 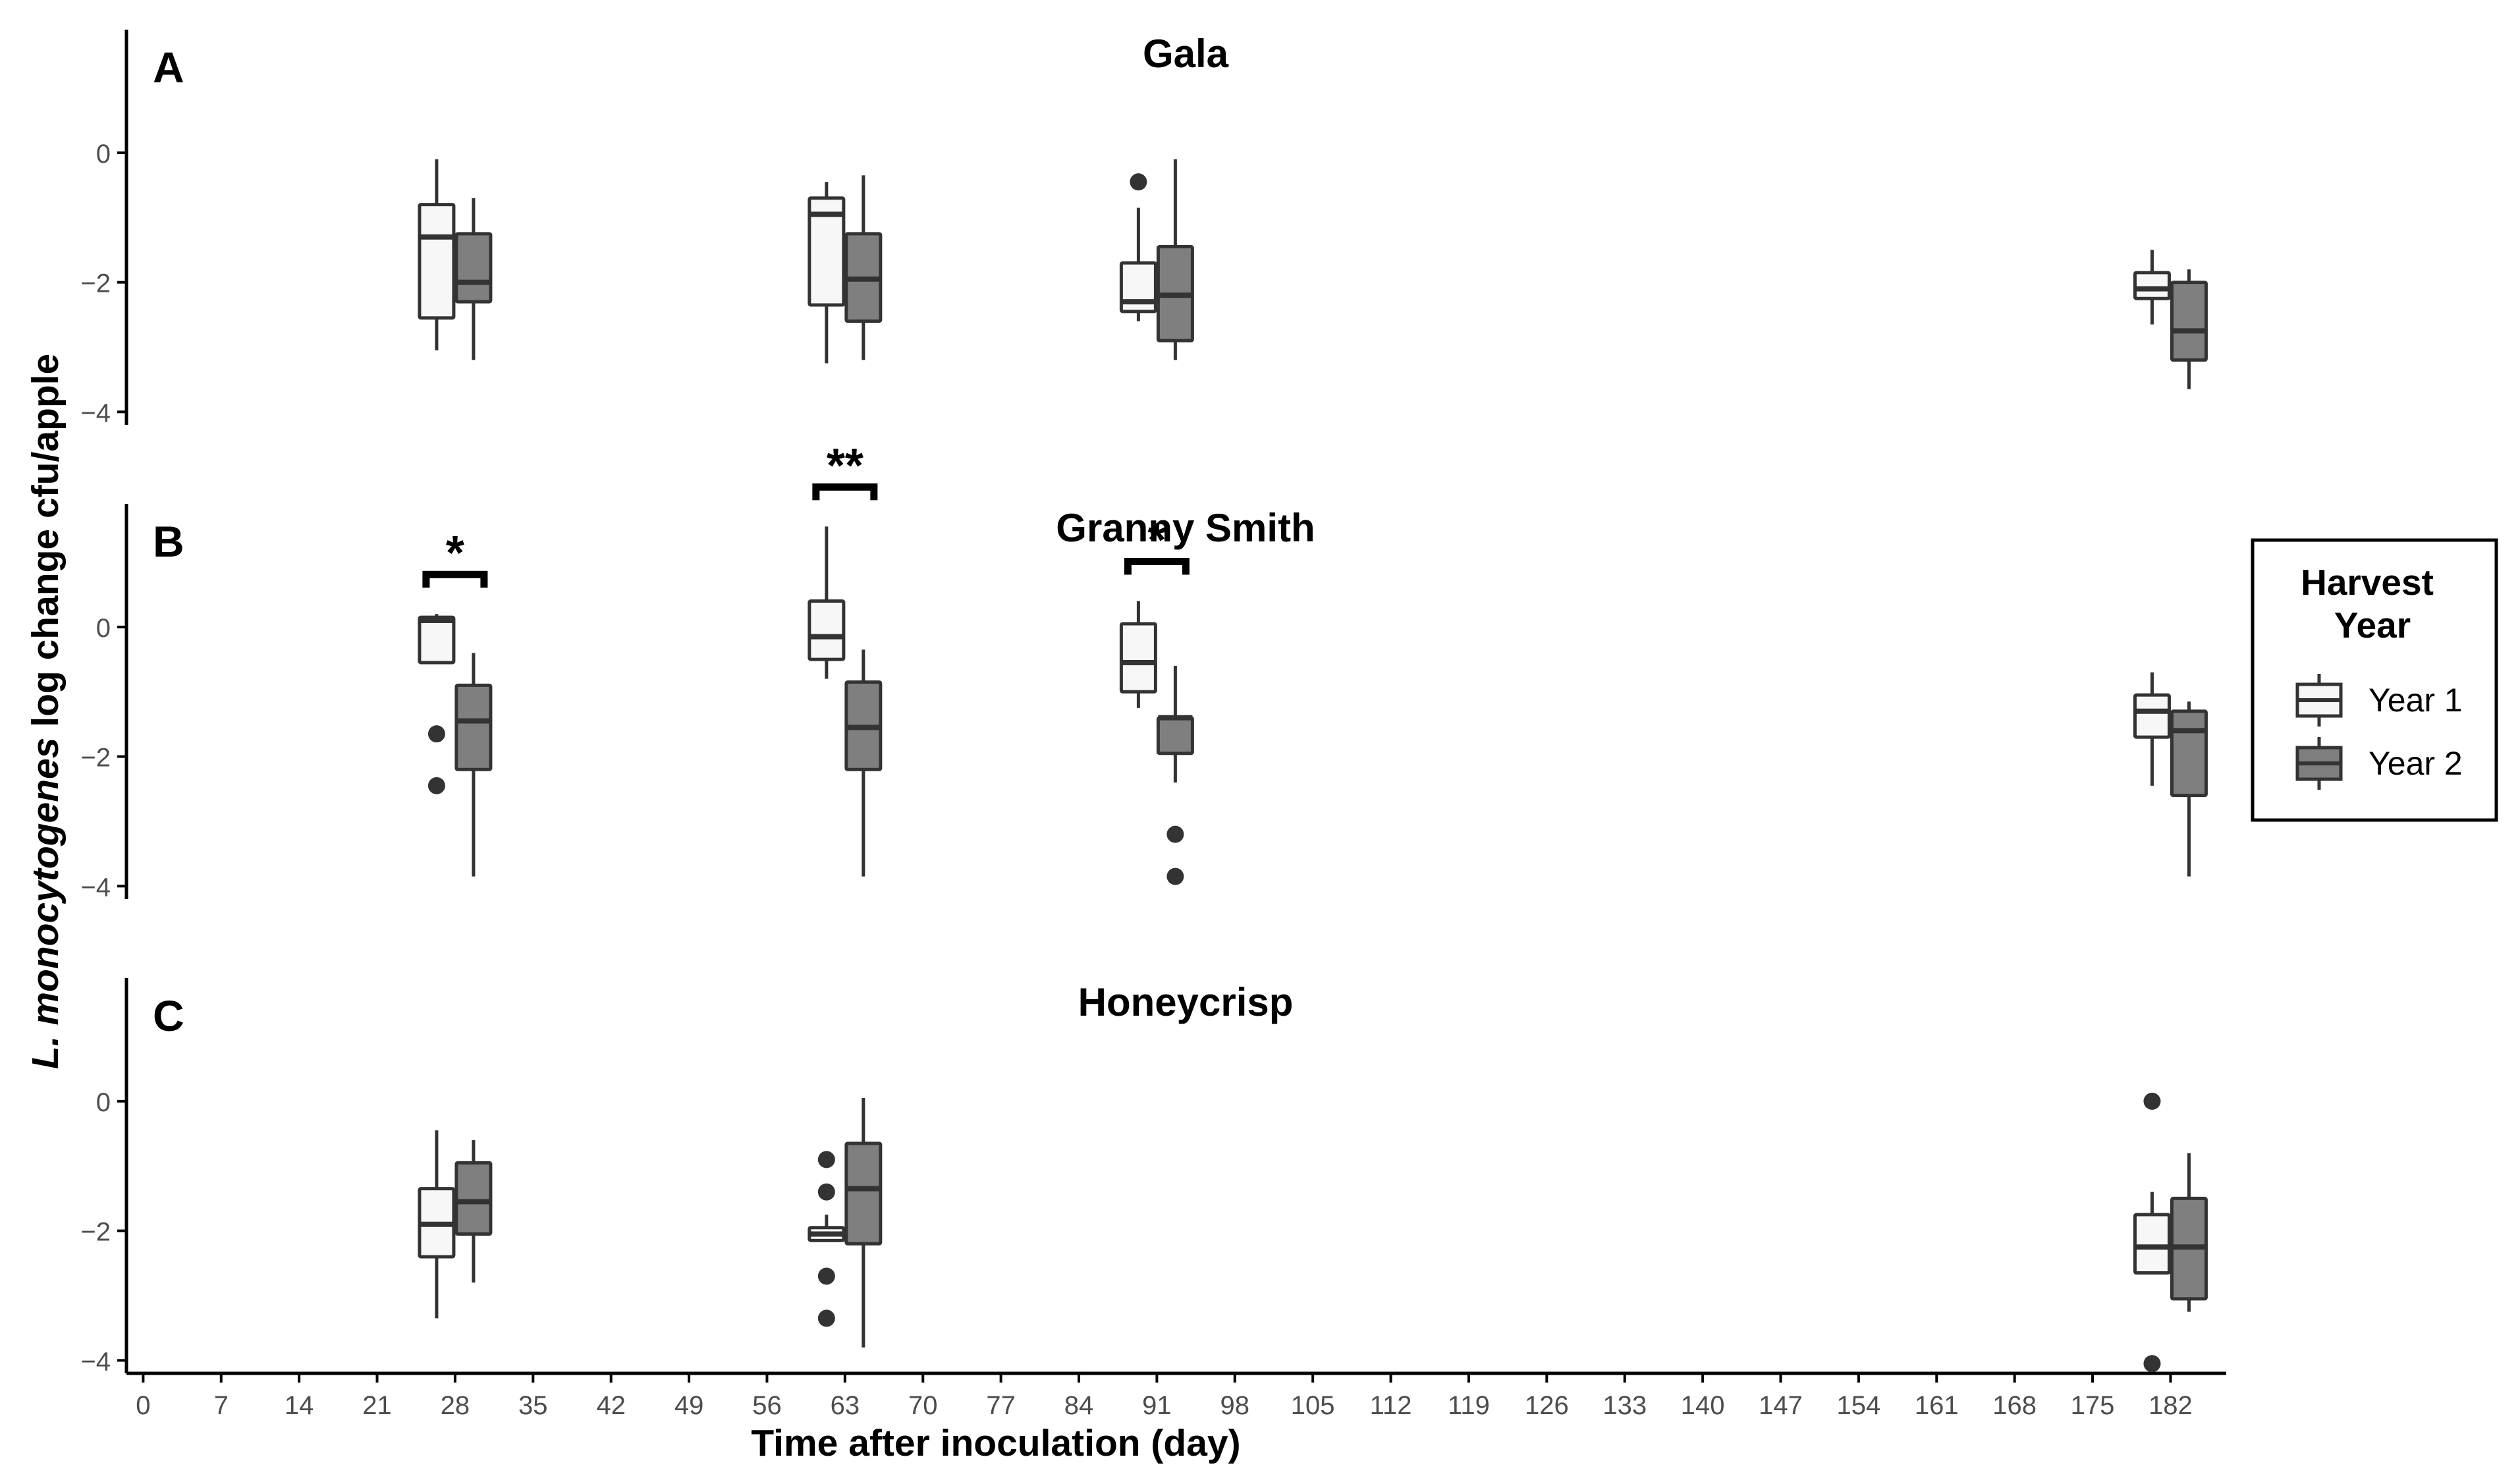 I want to click on x-tick-label: 63, so click(x=845, y=1405).